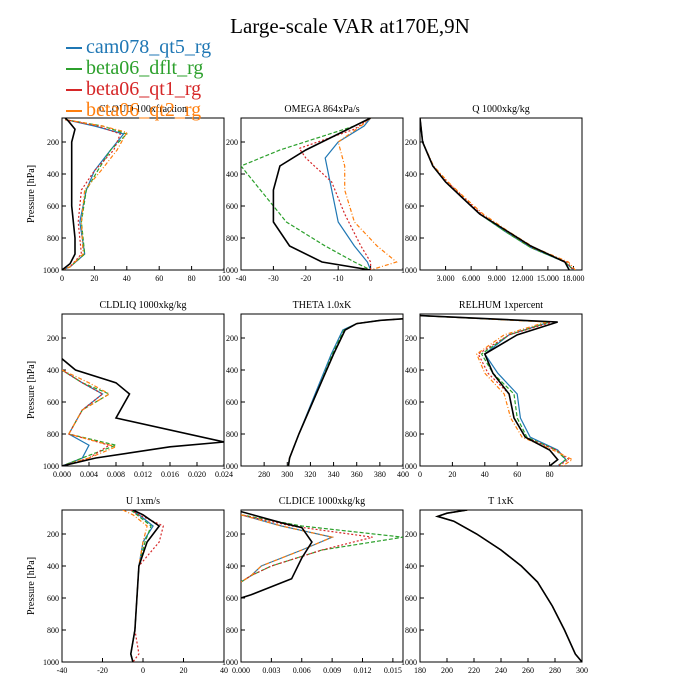 This screenshot has width=700, height=700. I want to click on panel-title: CLOUD 100xfraction, so click(143, 109).